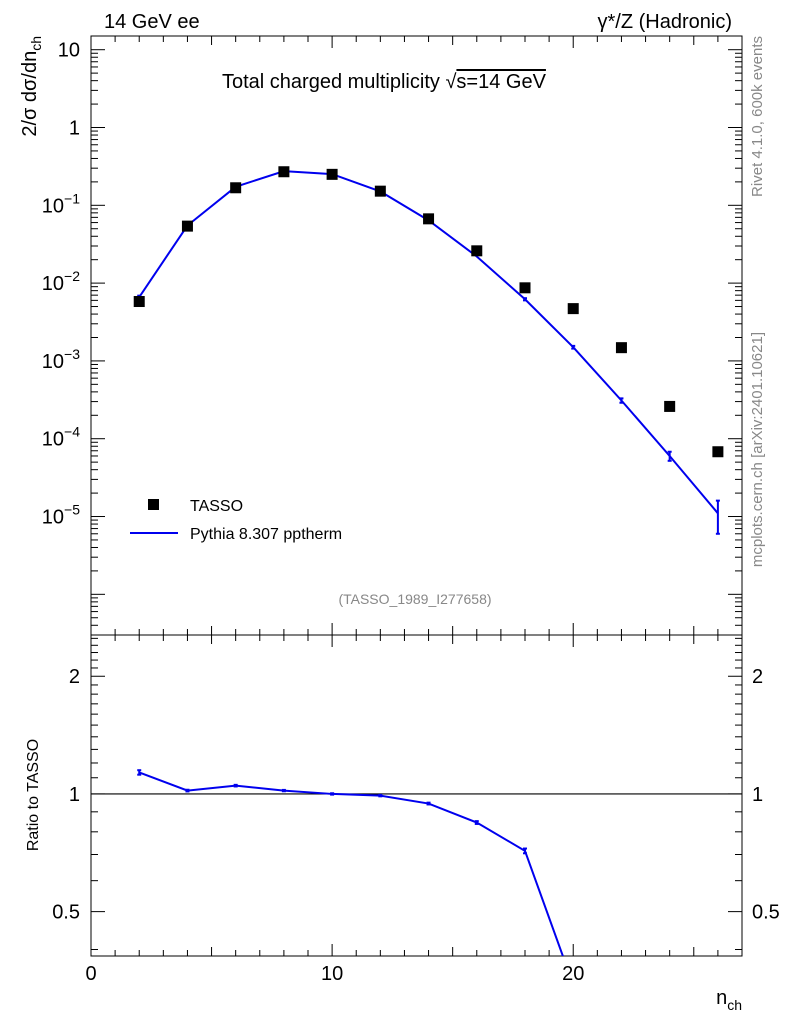 The image size is (786, 1024). I want to click on bottom-y-tick-label-right: 2, so click(757, 677).